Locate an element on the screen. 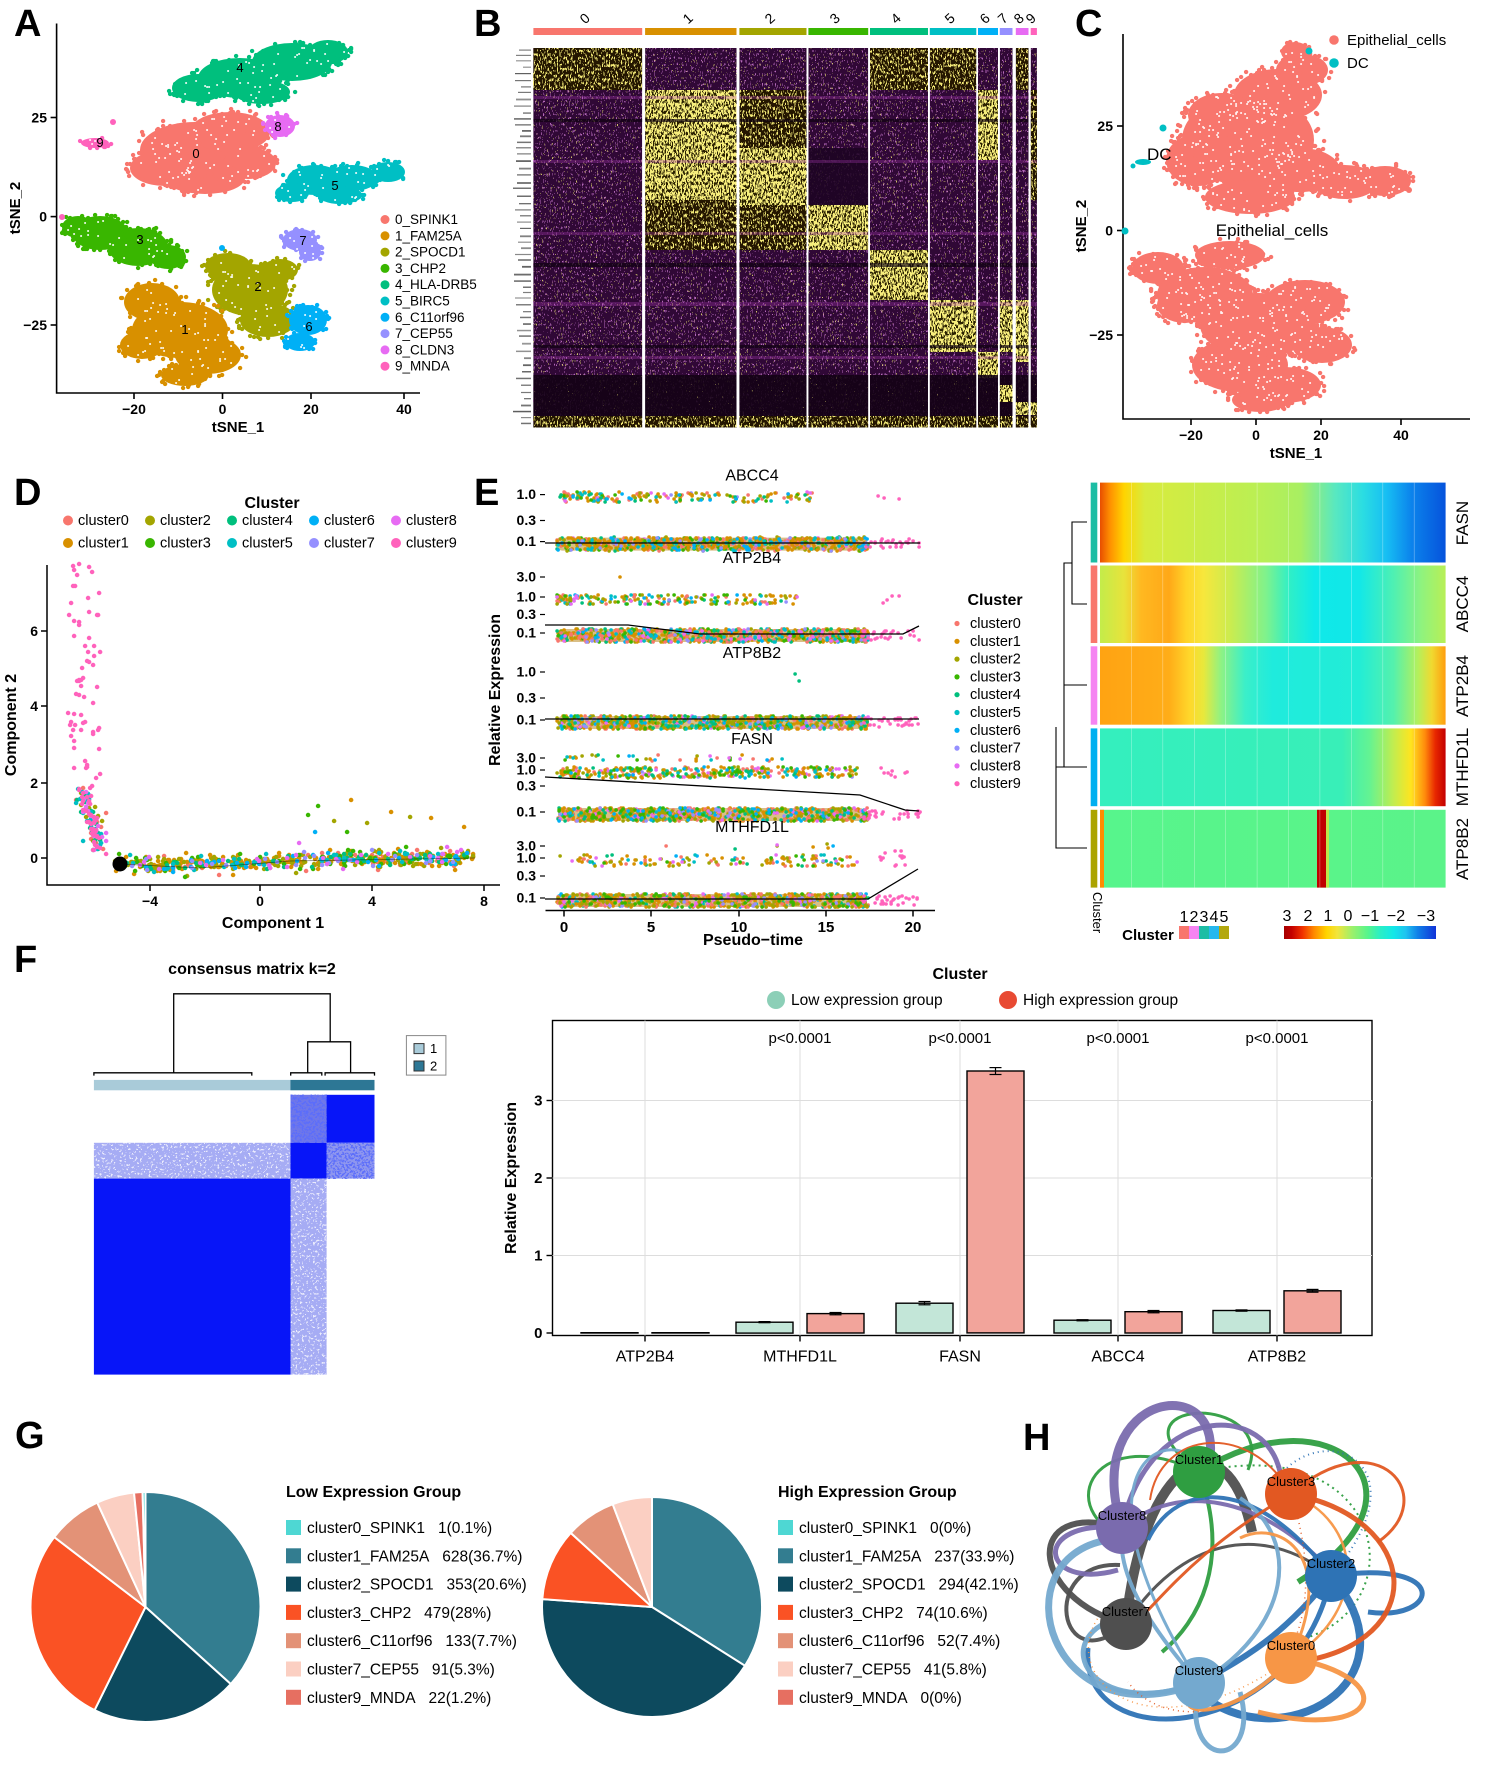 The image size is (1489, 1765). svg-text: cluster6 is located at coordinates (995, 731).